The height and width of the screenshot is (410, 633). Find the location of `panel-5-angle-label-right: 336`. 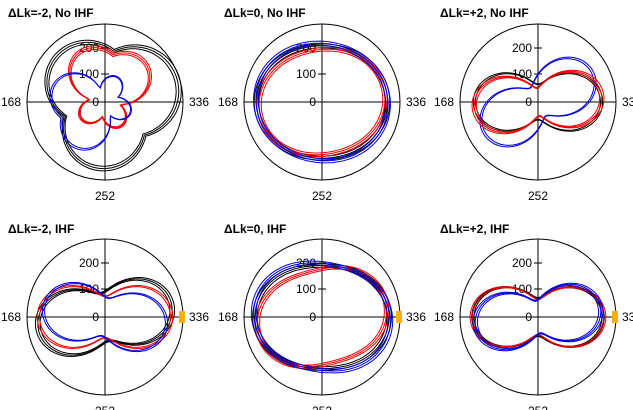

panel-5-angle-label-right: 336 is located at coordinates (416, 317).